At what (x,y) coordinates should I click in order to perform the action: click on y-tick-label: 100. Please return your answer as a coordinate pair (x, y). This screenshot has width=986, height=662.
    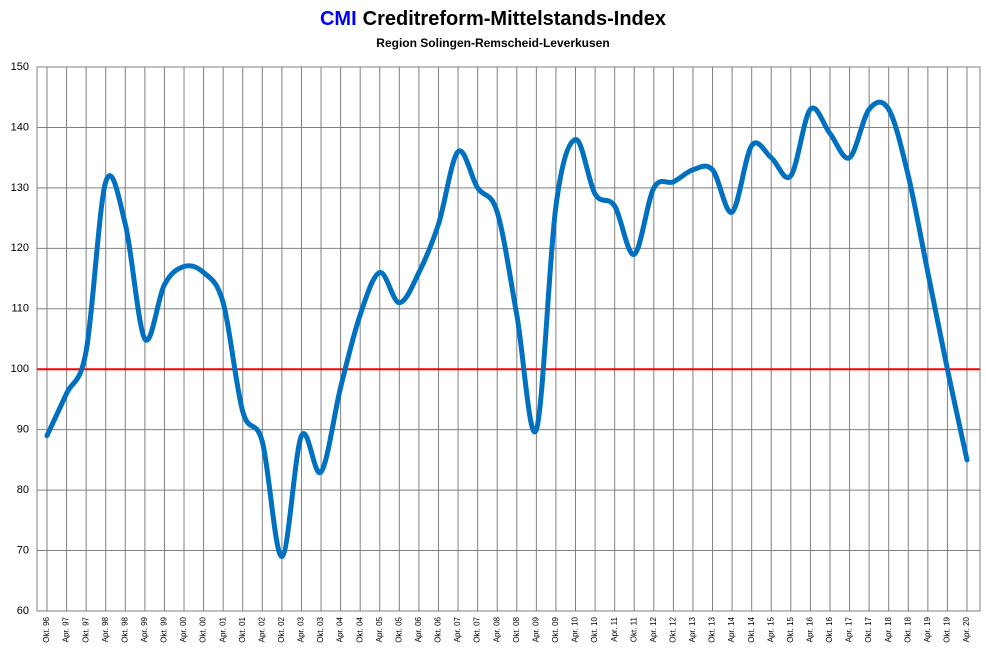
    Looking at the image, I should click on (20, 369).